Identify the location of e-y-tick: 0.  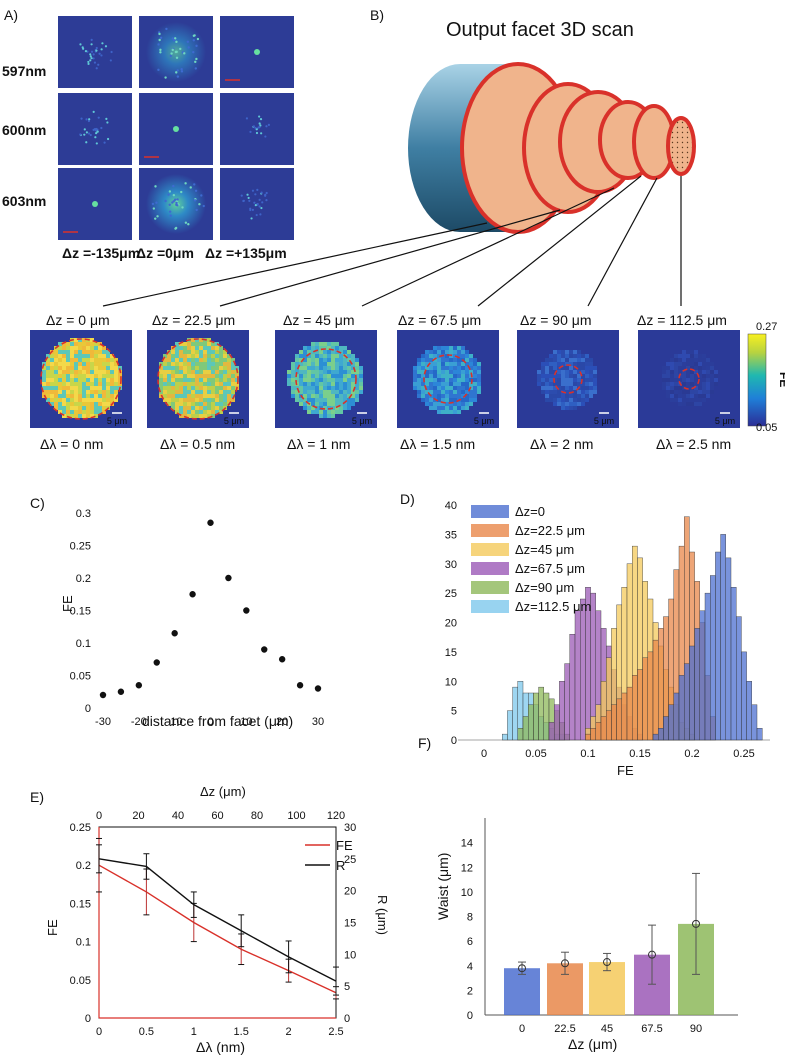
(88, 1019).